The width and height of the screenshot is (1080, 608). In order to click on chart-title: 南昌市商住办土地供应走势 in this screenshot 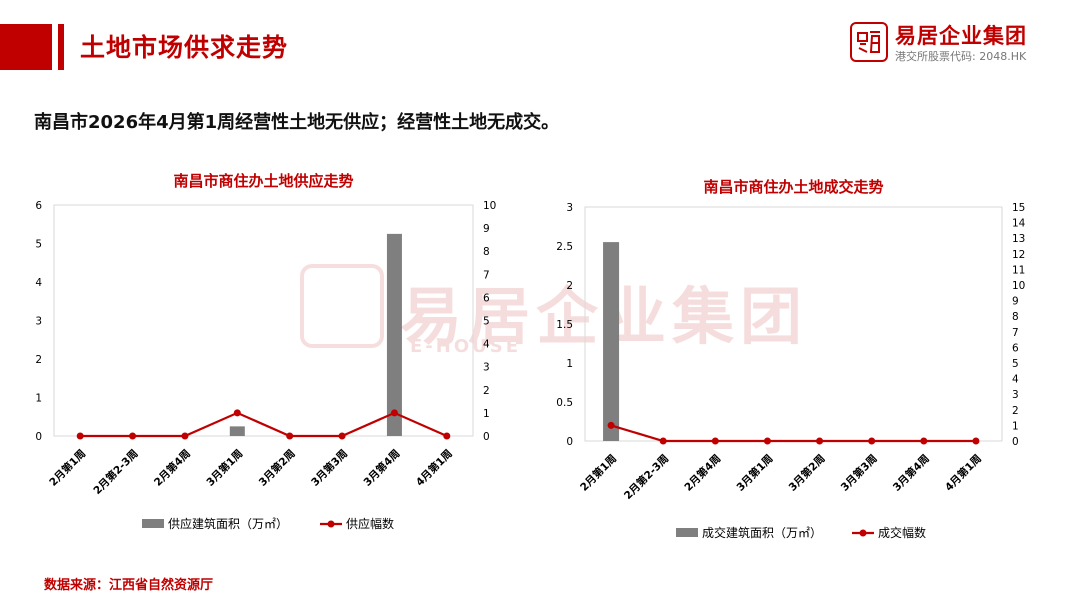, I will do `click(263, 181)`.